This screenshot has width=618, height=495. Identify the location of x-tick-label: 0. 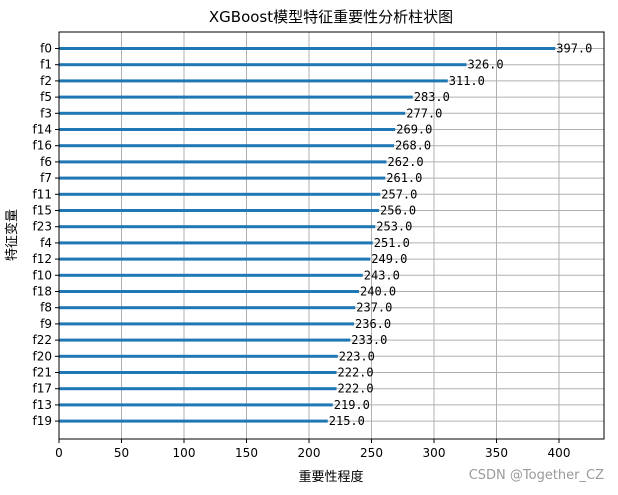
(59, 453).